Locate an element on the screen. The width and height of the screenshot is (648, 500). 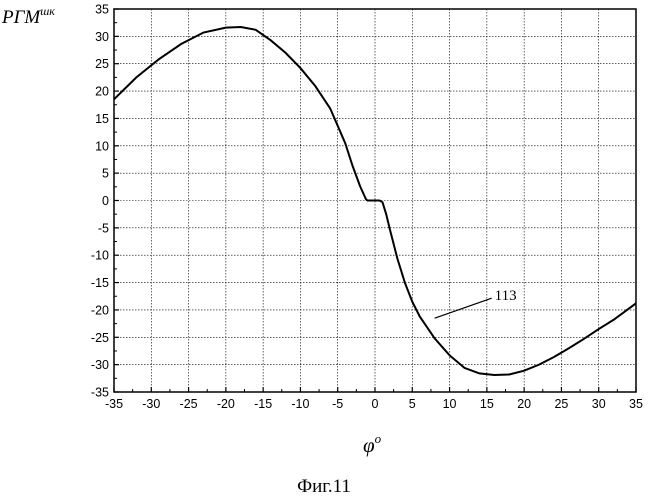
y-axis-label-main: PΓM is located at coordinates (21, 17).